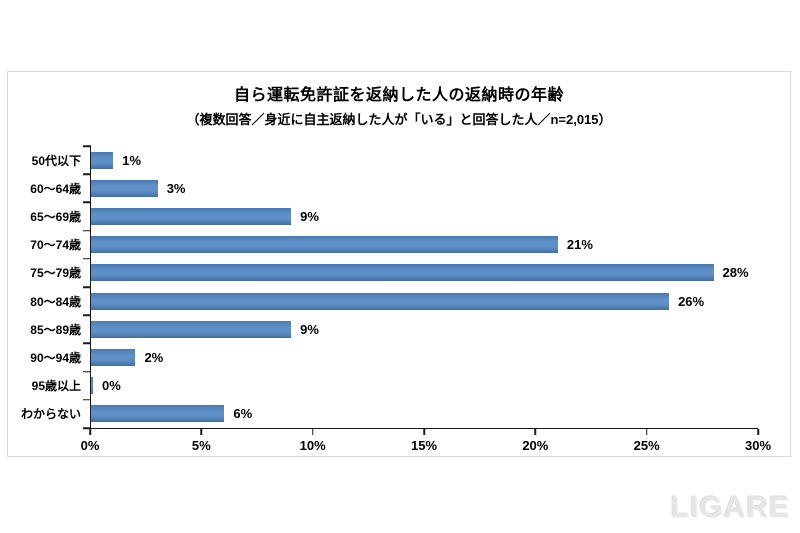  I want to click on bar-row: 70～74歳 21%, so click(394, 245).